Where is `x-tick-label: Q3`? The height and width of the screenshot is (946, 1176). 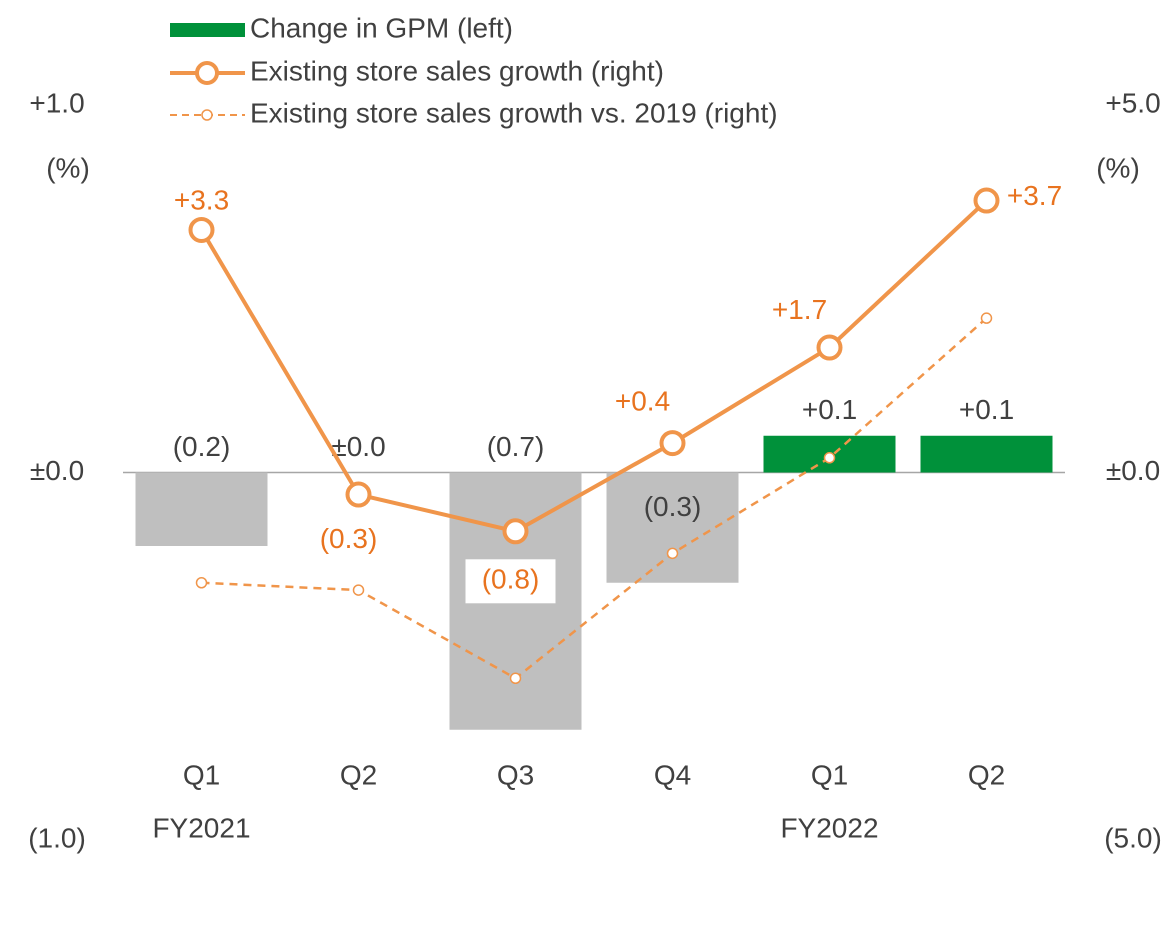
x-tick-label: Q3 is located at coordinates (515, 774).